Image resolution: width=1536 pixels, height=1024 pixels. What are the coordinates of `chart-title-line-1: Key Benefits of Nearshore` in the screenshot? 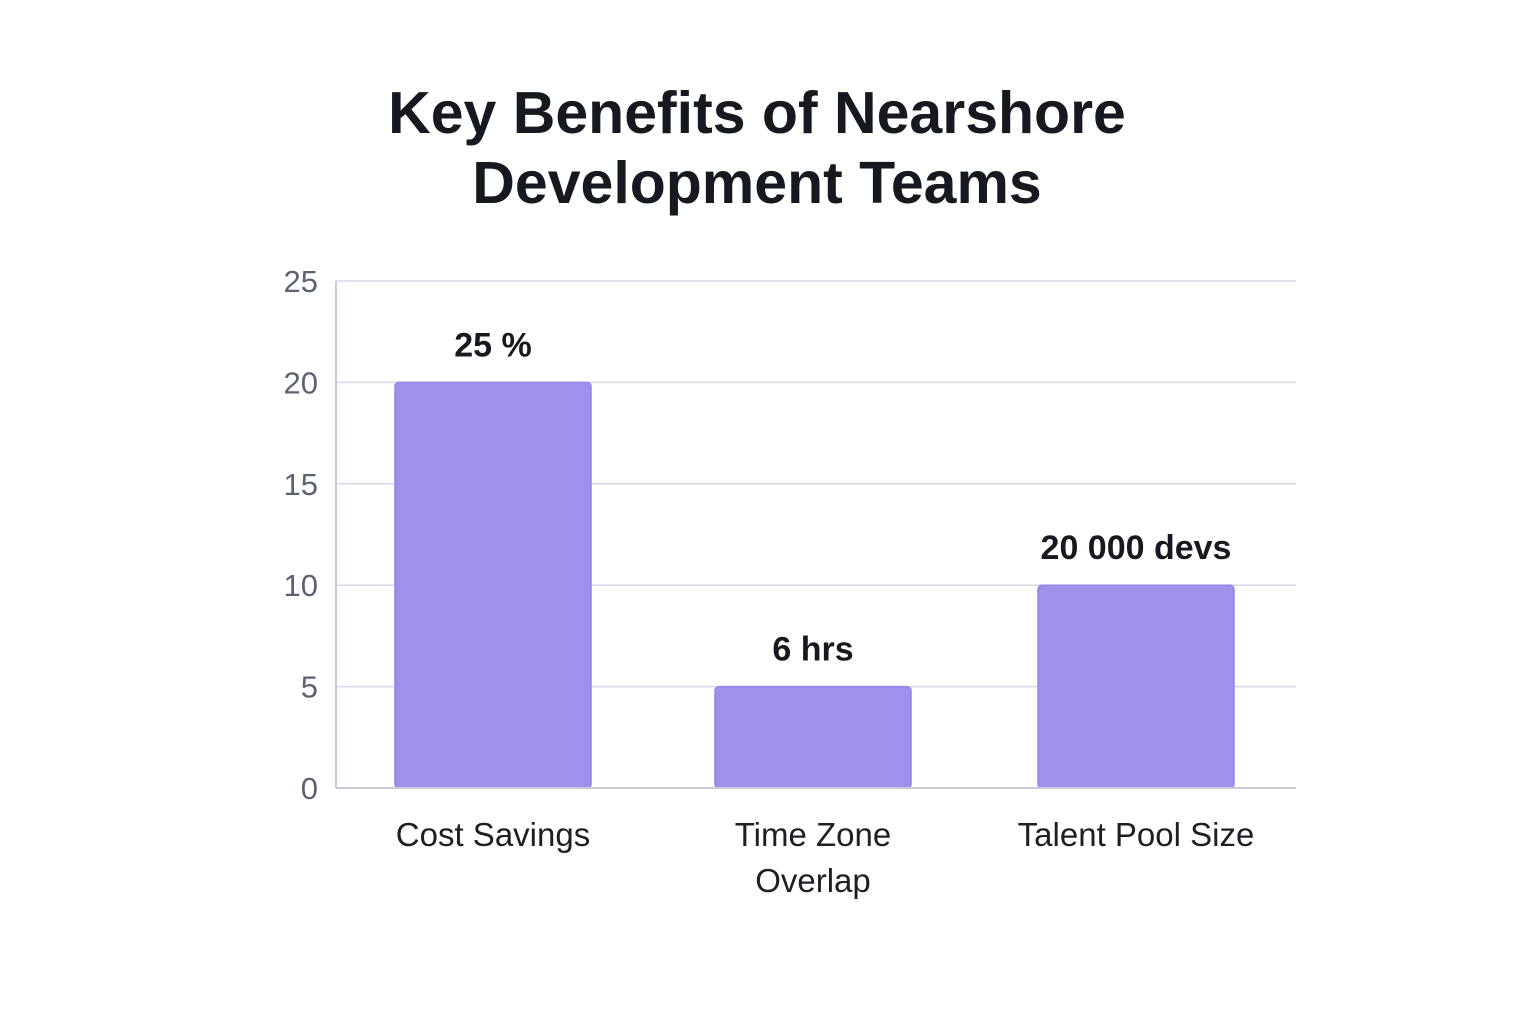 It's located at (757, 113).